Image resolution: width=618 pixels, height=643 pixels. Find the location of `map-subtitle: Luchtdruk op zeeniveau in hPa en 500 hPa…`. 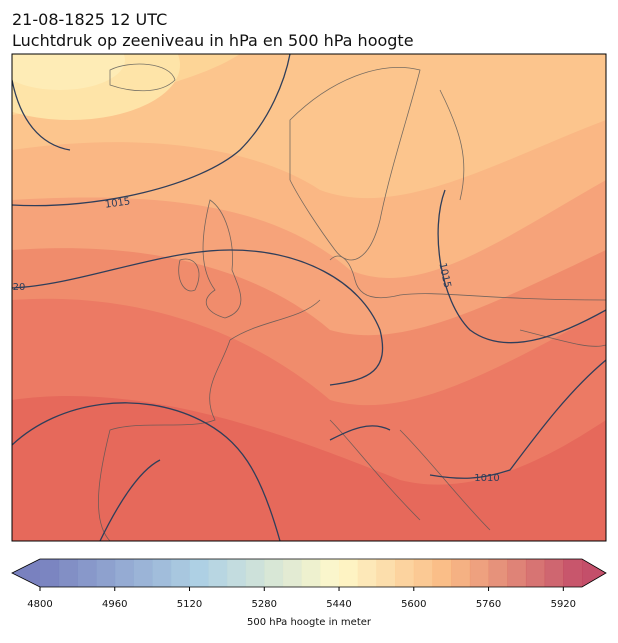

map-subtitle: Luchtdruk op zeeniveau in hPa en 500 hPa… is located at coordinates (213, 40).